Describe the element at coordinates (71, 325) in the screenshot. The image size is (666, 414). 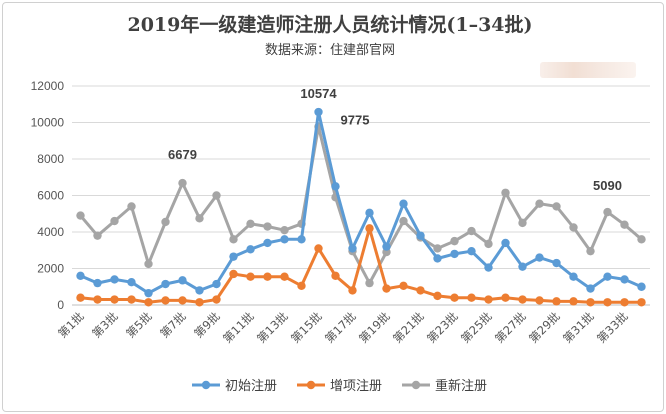
I see `x-tick-label: 第1批` at that location.